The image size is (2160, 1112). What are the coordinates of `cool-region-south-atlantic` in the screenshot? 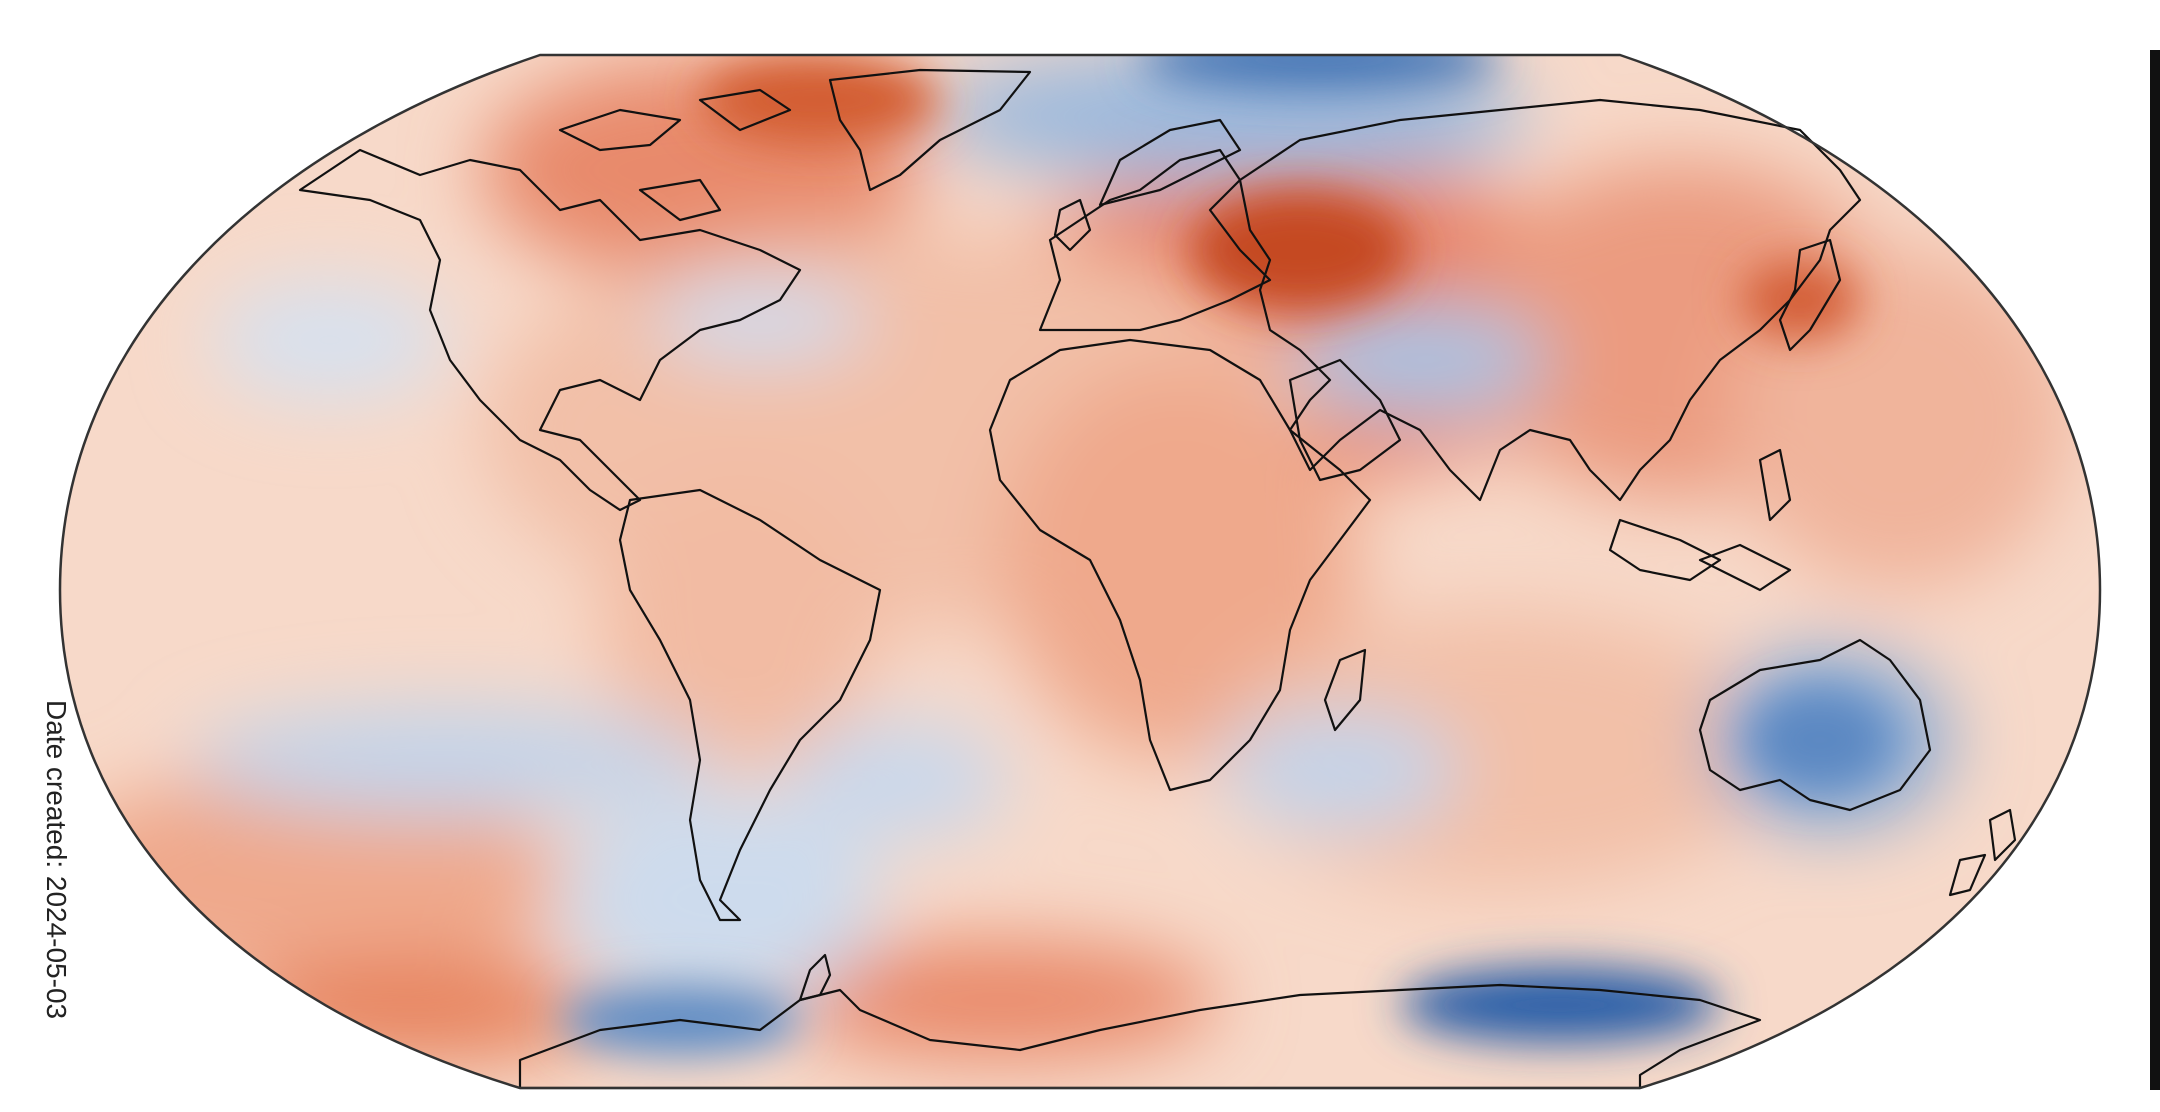 It's located at (900, 780).